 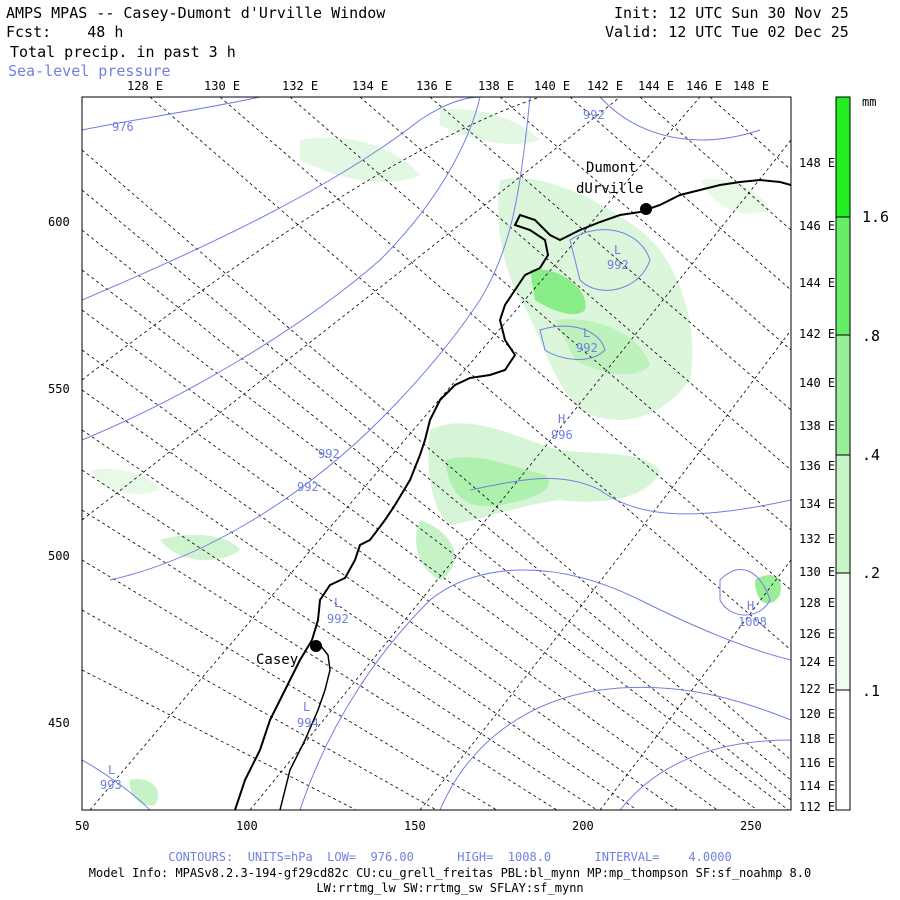 What do you see at coordinates (59, 222) in the screenshot?
I see `y-tick-label: 600` at bounding box center [59, 222].